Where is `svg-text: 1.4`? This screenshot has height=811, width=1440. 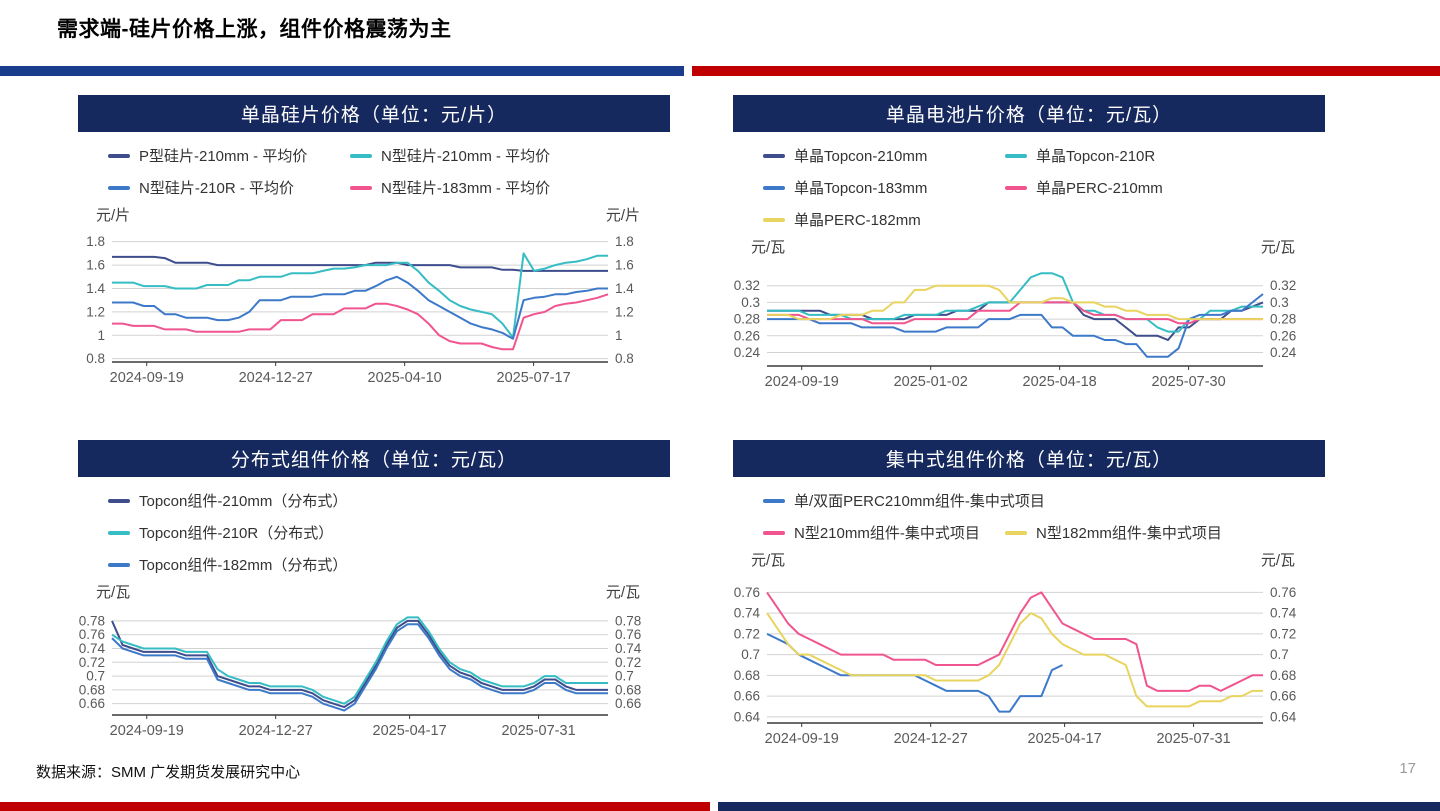 svg-text: 1.4 is located at coordinates (95, 288).